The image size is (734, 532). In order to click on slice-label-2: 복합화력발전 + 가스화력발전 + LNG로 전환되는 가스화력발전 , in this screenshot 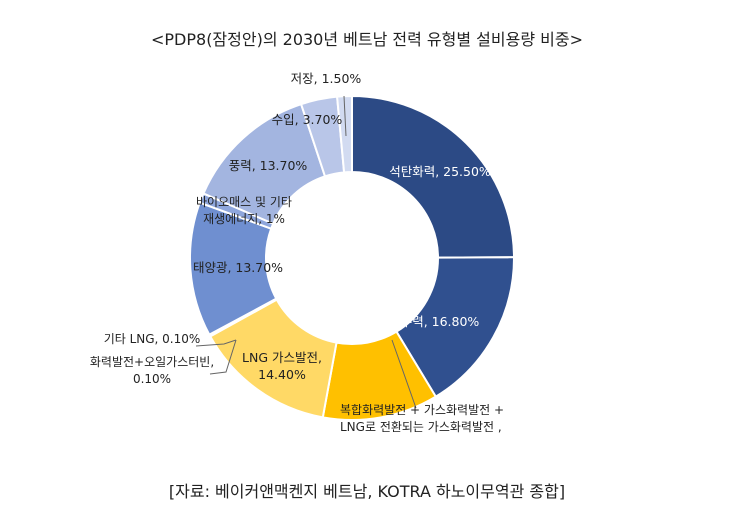, I will do `click(422, 418)`.